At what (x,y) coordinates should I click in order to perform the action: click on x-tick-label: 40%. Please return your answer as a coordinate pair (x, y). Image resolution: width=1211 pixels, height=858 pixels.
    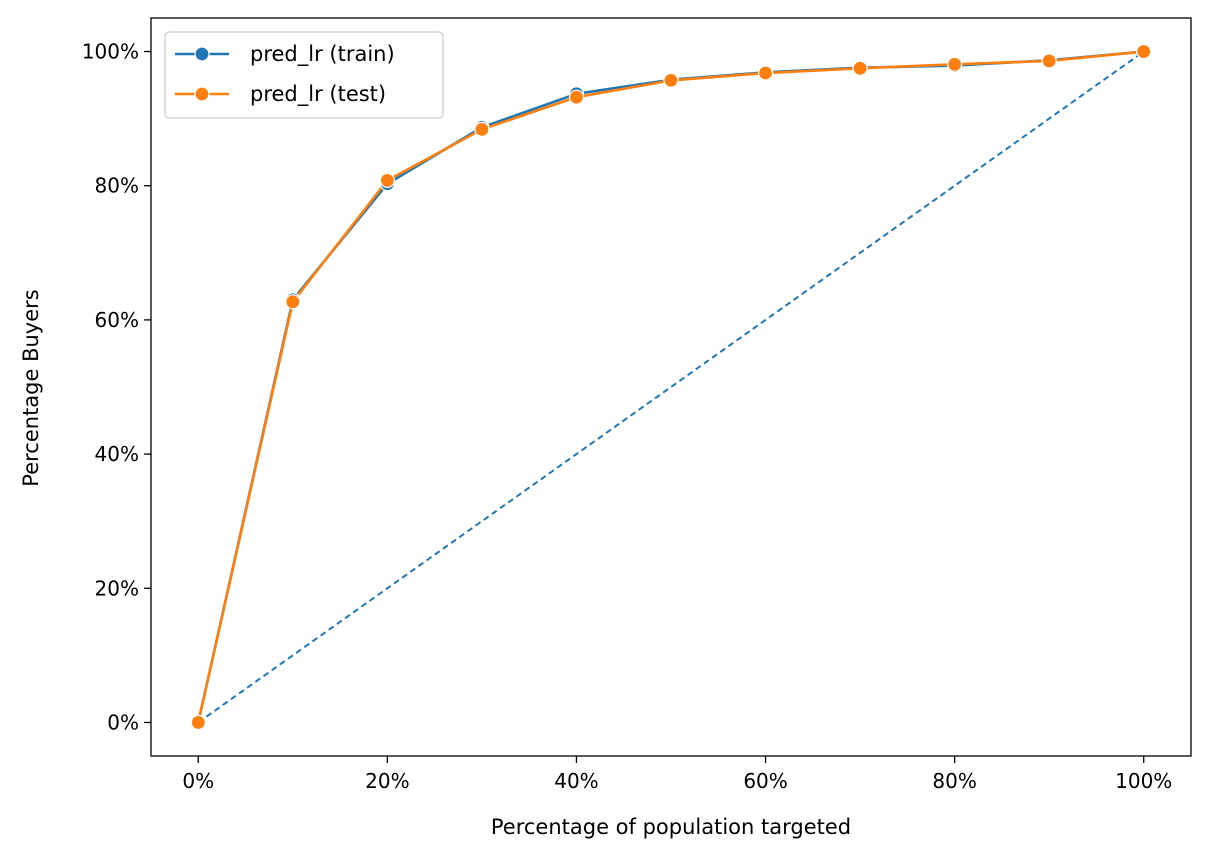
    Looking at the image, I should click on (576, 781).